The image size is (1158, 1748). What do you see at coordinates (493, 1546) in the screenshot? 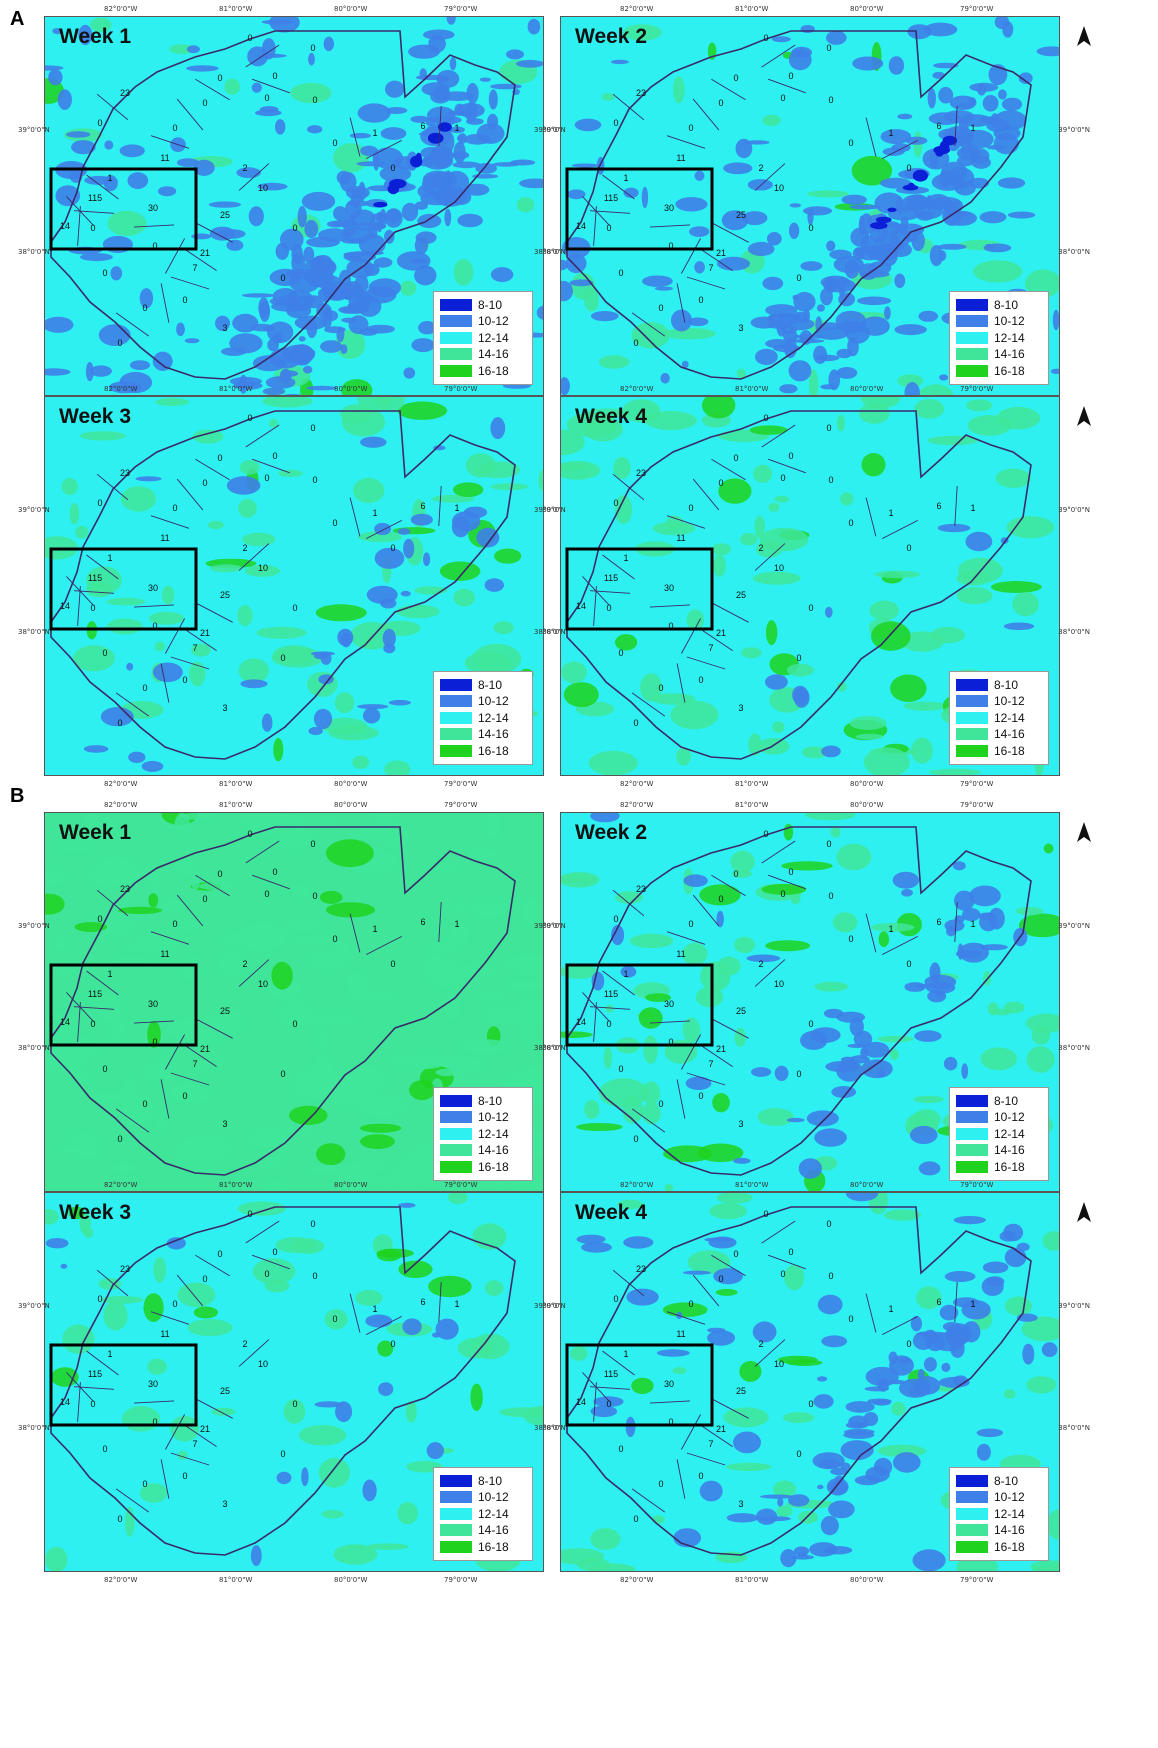
I see `legend-label: 16-18` at bounding box center [493, 1546].